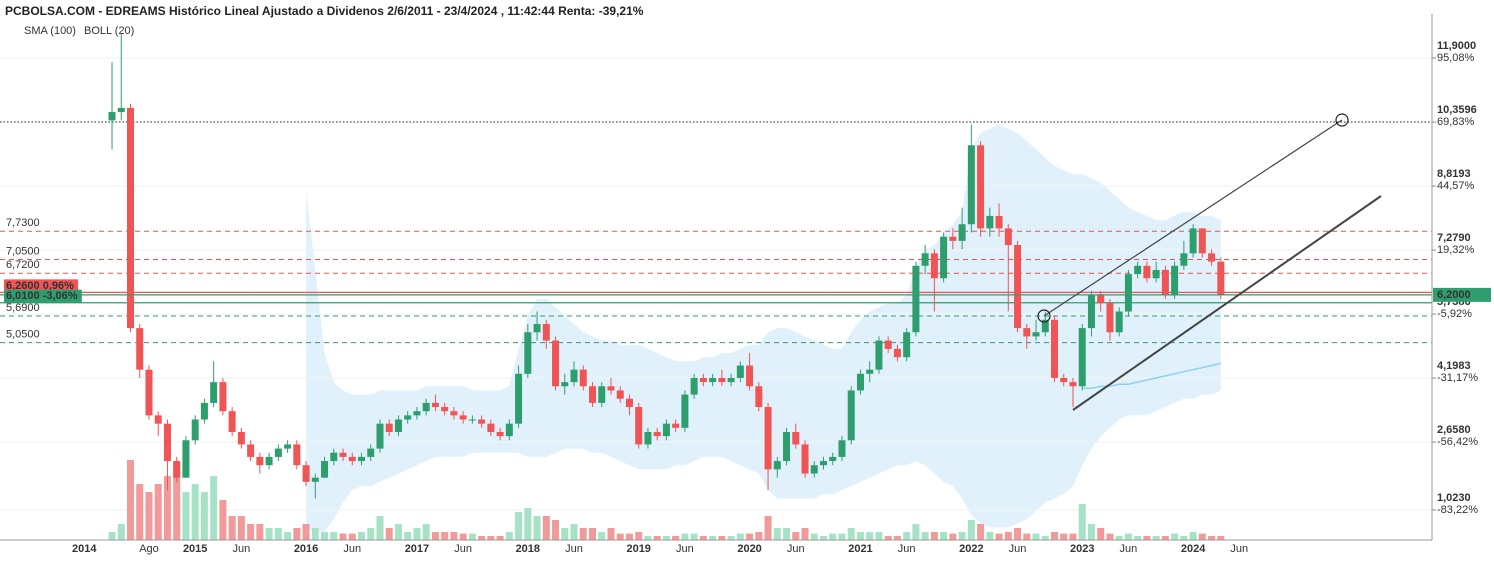  Describe the element at coordinates (1456, 186) in the screenshot. I see `y-tick-change: 44,57%` at that location.